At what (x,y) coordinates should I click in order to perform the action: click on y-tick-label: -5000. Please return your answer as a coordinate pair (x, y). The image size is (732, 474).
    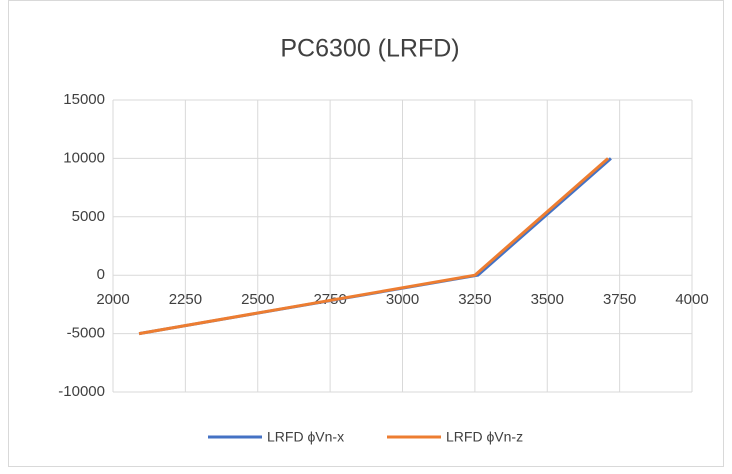
    Looking at the image, I should click on (86, 333).